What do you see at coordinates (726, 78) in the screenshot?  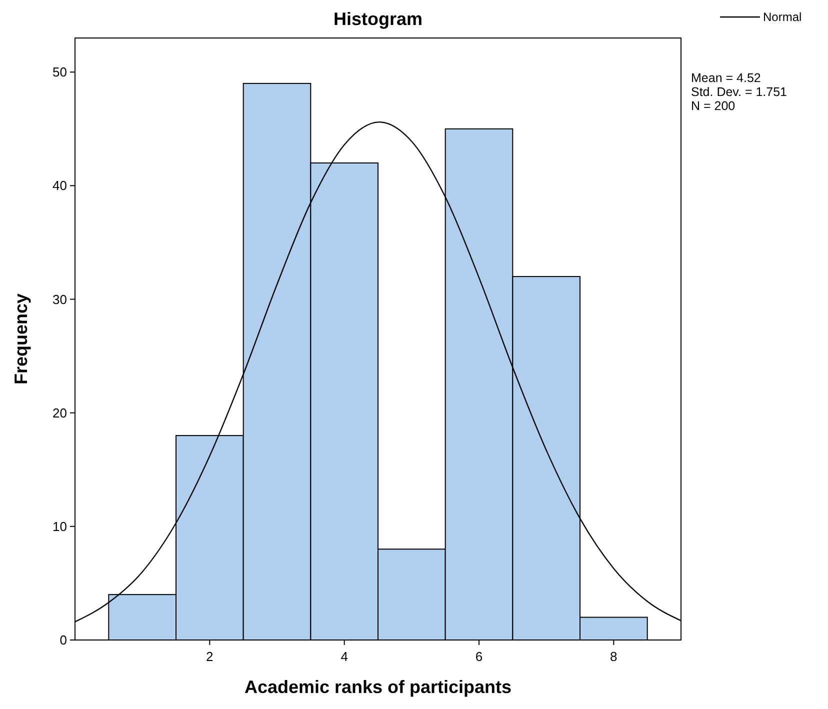 I see `text: Mean = 4.52` at bounding box center [726, 78].